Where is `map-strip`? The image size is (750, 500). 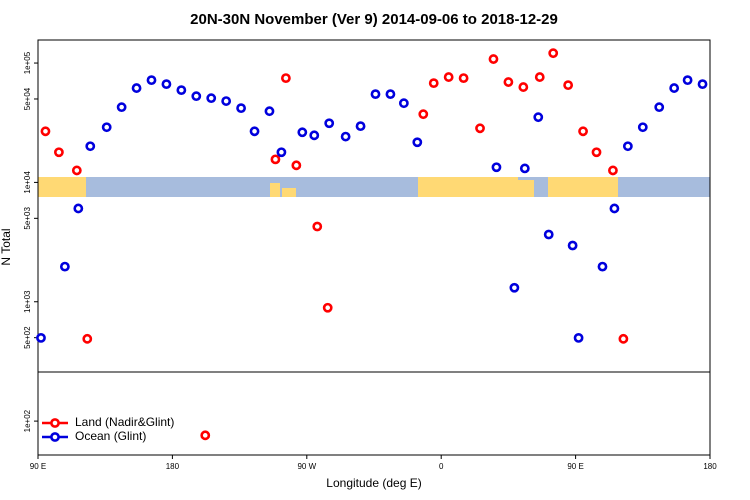
map-strip is located at coordinates (374, 187).